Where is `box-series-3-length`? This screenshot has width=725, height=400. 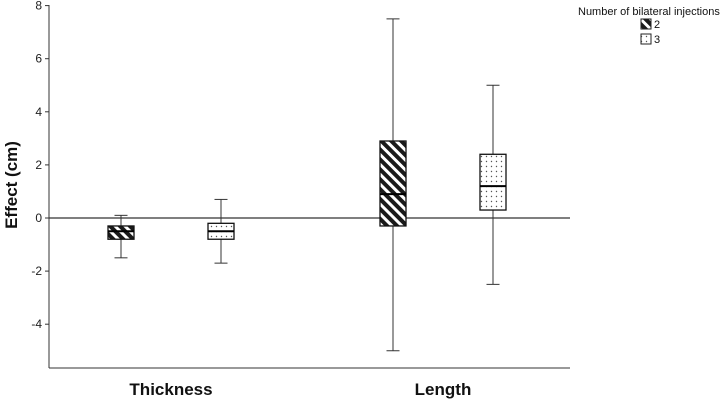
box-series-3-length is located at coordinates (493, 184).